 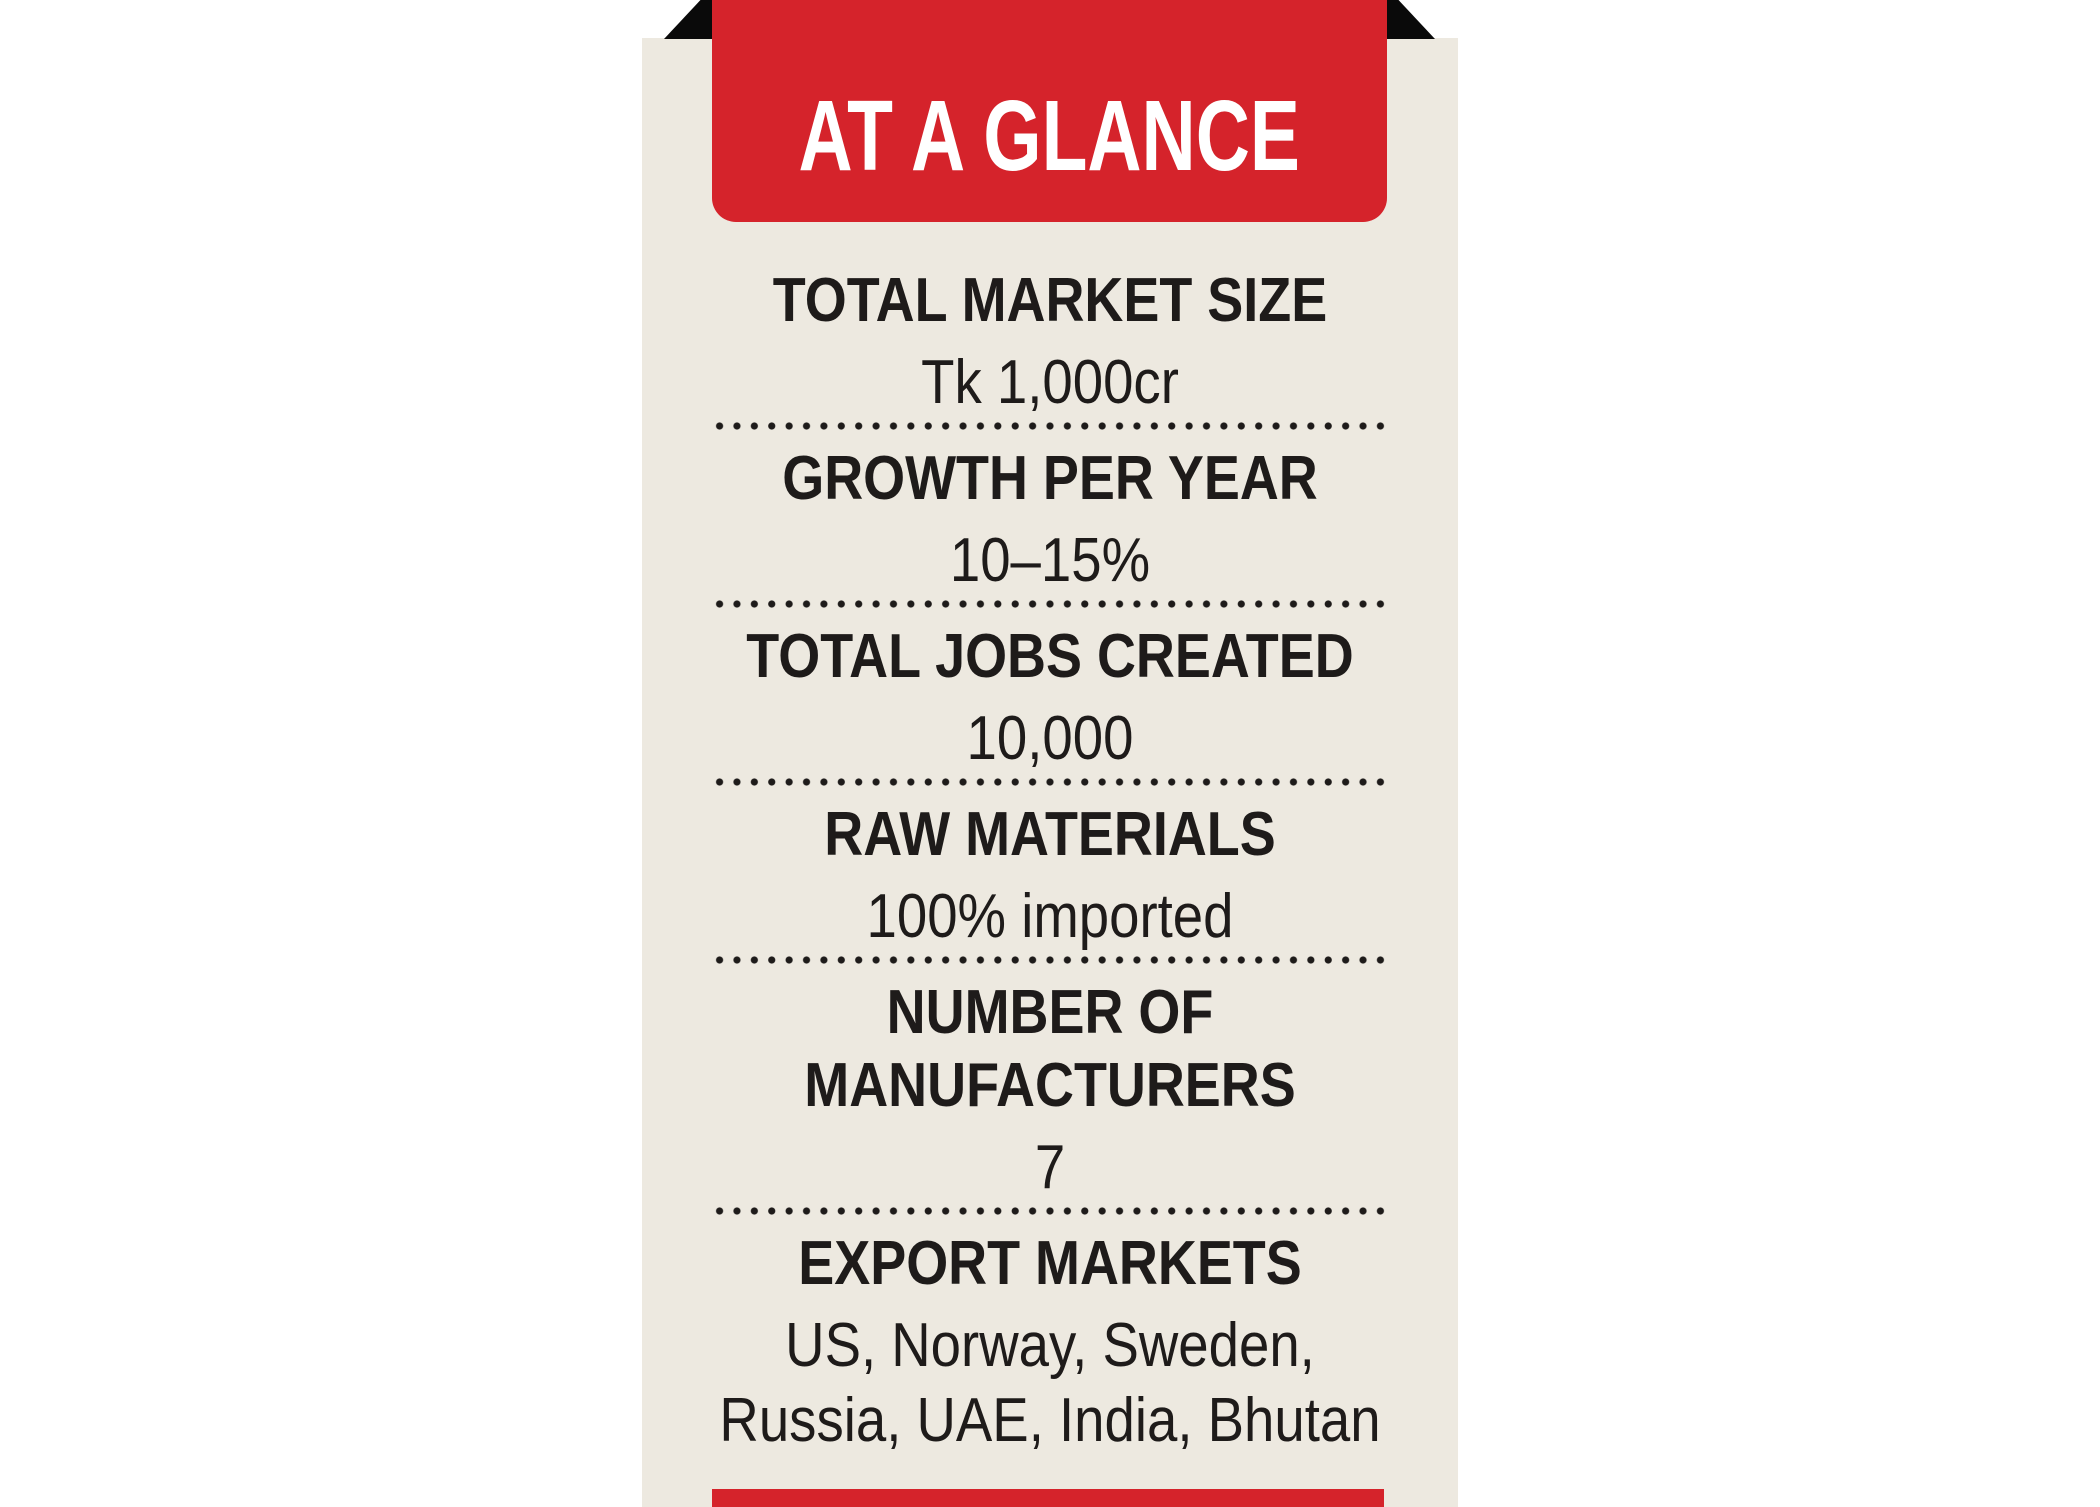 What do you see at coordinates (1050, 738) in the screenshot?
I see `section-value: 10,000` at bounding box center [1050, 738].